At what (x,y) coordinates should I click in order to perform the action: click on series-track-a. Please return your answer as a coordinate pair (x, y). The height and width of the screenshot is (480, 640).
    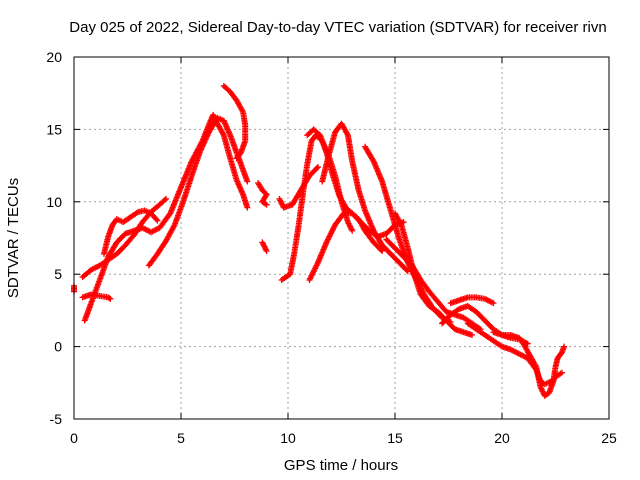
    Looking at the image, I should click on (166, 217).